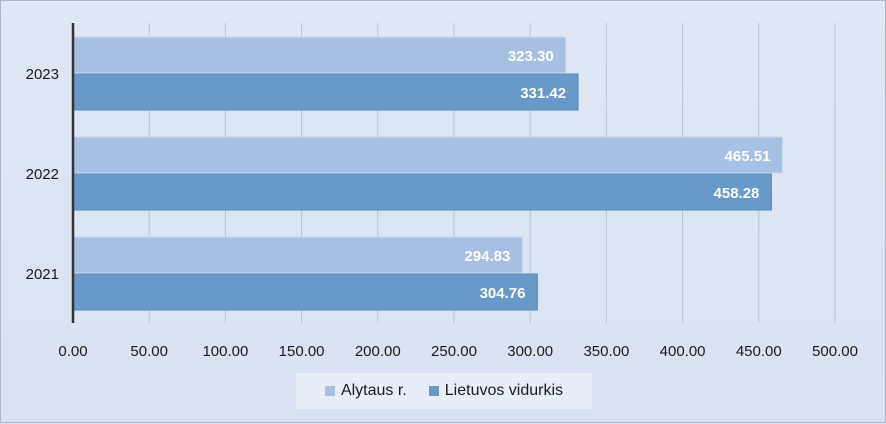 This screenshot has height=424, width=886. I want to click on bar-2022-alytaus, so click(427, 155).